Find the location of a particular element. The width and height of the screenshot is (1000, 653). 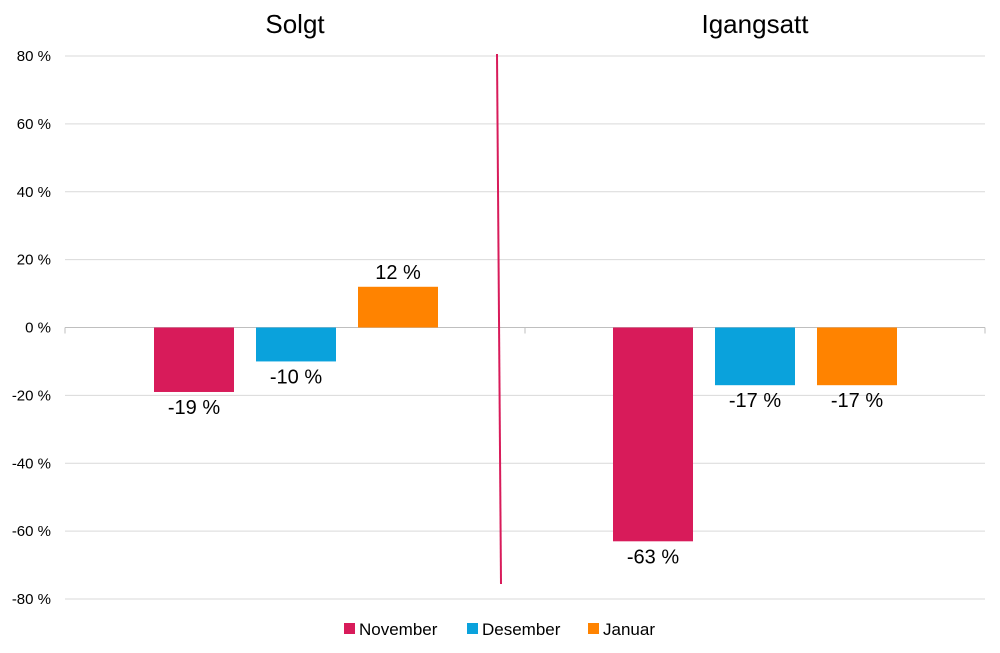

group-title-igangsatt: Igangsatt is located at coordinates (756, 24).